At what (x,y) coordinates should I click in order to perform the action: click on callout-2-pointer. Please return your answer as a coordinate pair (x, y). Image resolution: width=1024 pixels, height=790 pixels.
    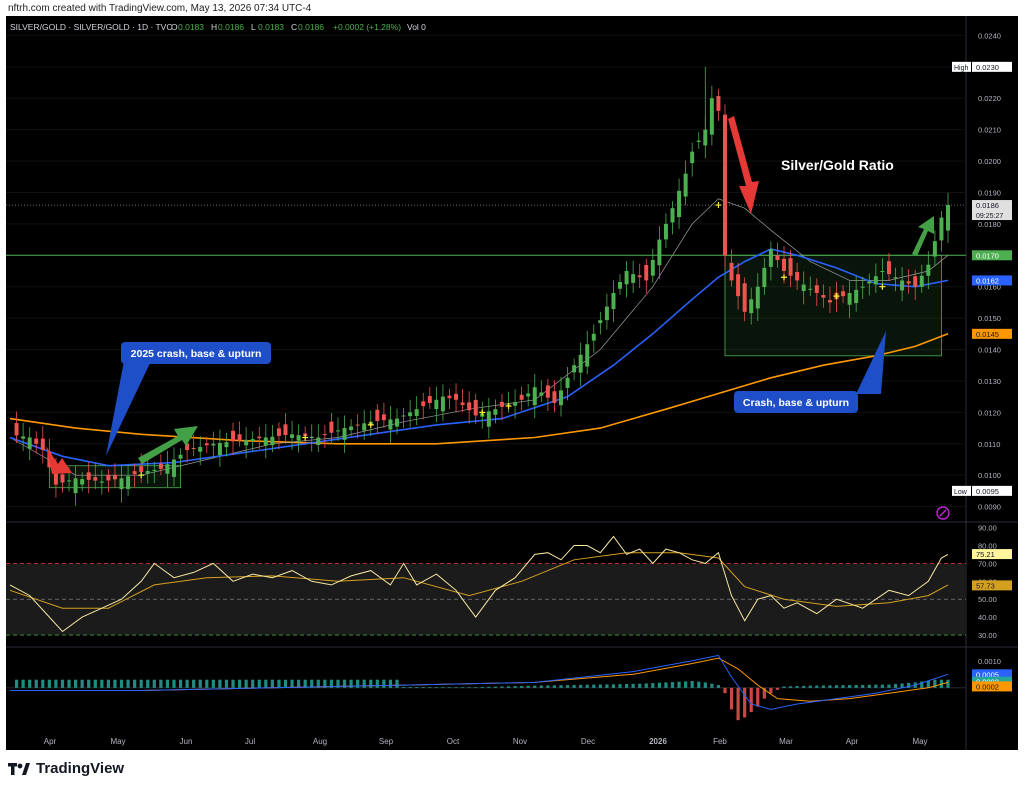
    Looking at the image, I should click on (871, 362).